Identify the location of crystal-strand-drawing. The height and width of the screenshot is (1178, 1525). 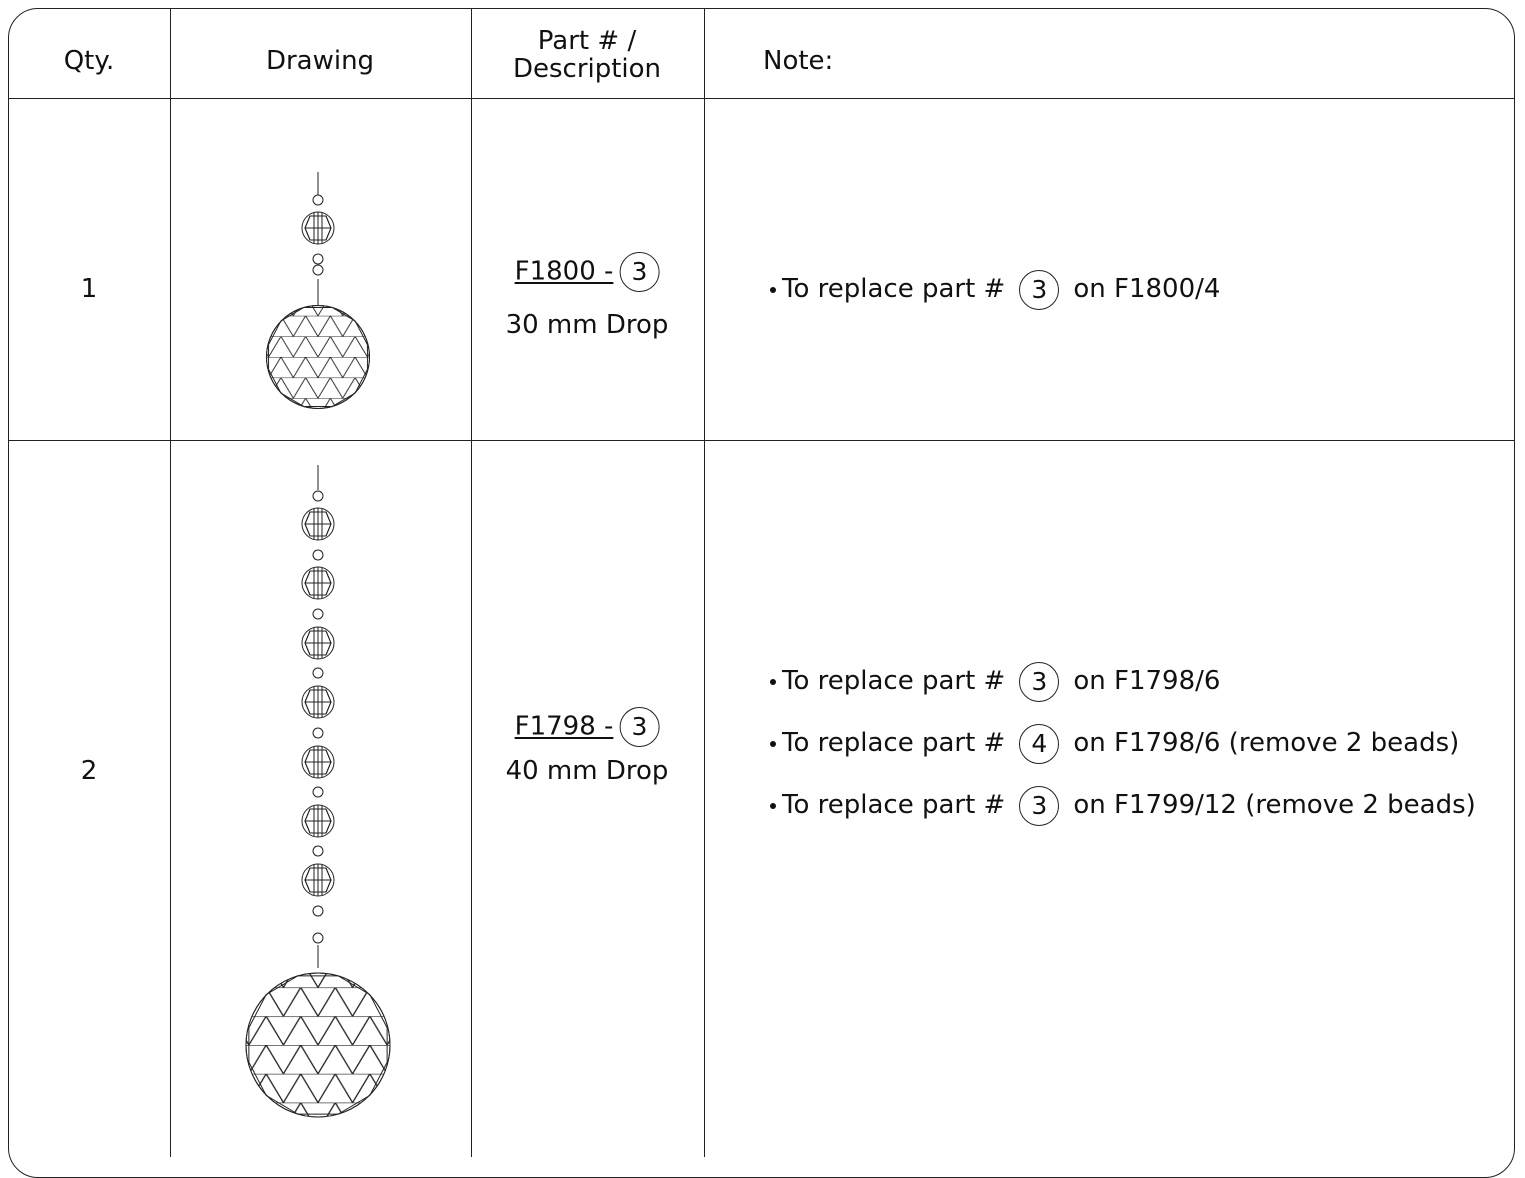
(318, 791).